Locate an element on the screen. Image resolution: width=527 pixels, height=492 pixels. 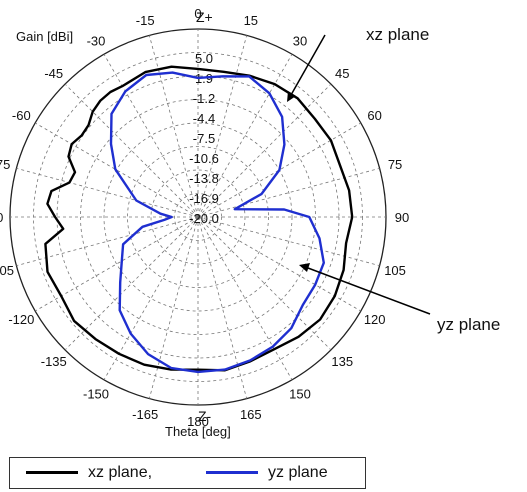
angle-tick-label: 45 is located at coordinates (342, 73).